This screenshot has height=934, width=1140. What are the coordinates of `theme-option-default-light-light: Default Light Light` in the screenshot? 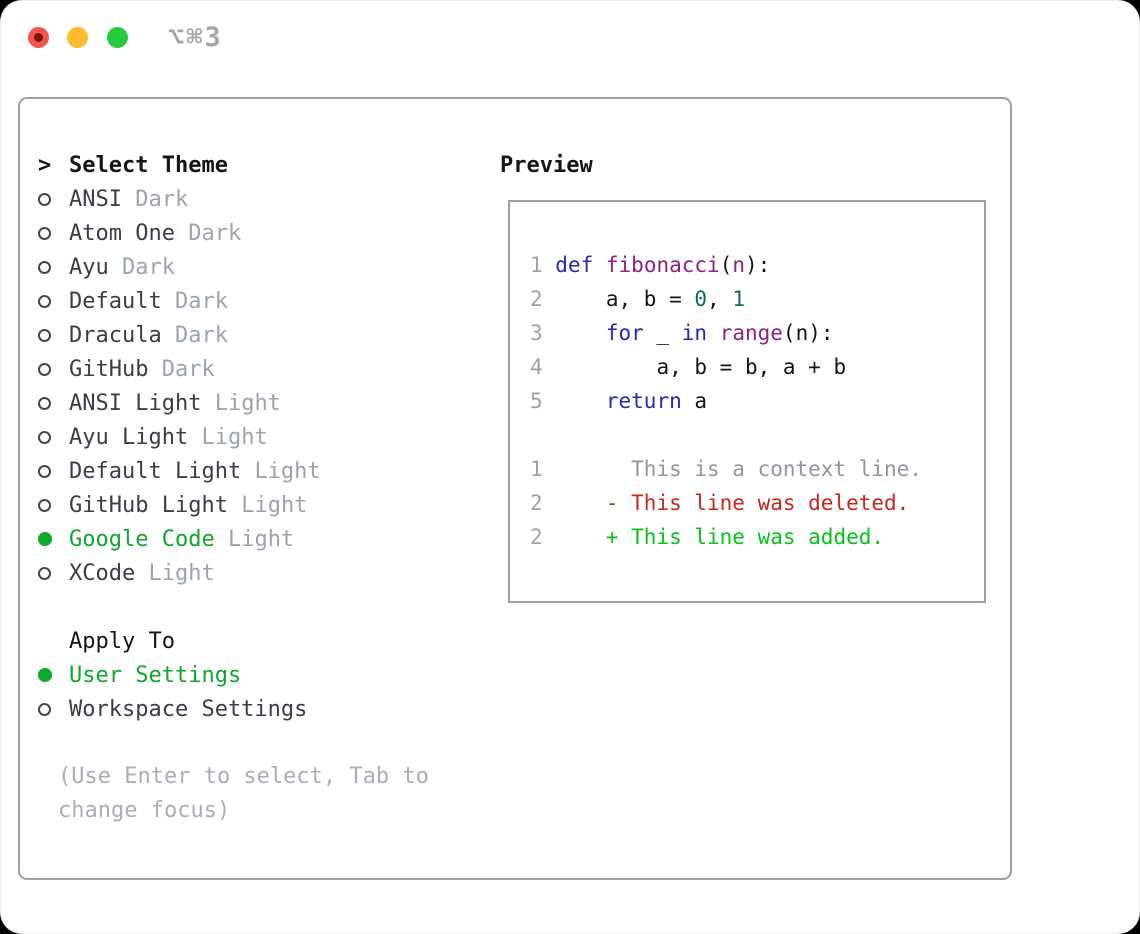 It's located at (255, 471).